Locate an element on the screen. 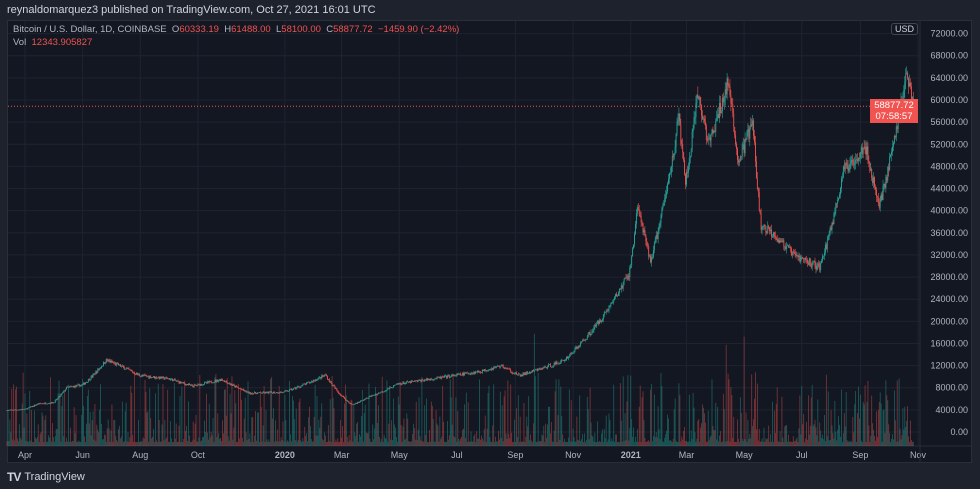  last-price: 58877.72 is located at coordinates (894, 105).